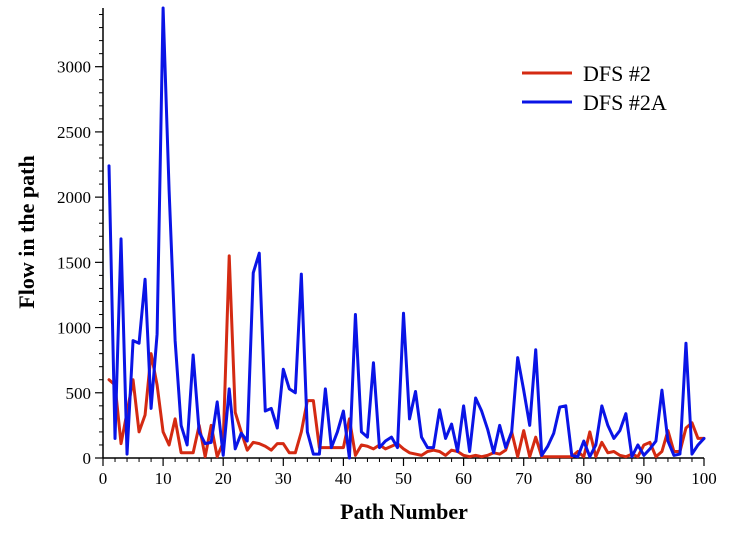 The image size is (730, 534). What do you see at coordinates (163, 478) in the screenshot?
I see `x-tick-label: 10` at bounding box center [163, 478].